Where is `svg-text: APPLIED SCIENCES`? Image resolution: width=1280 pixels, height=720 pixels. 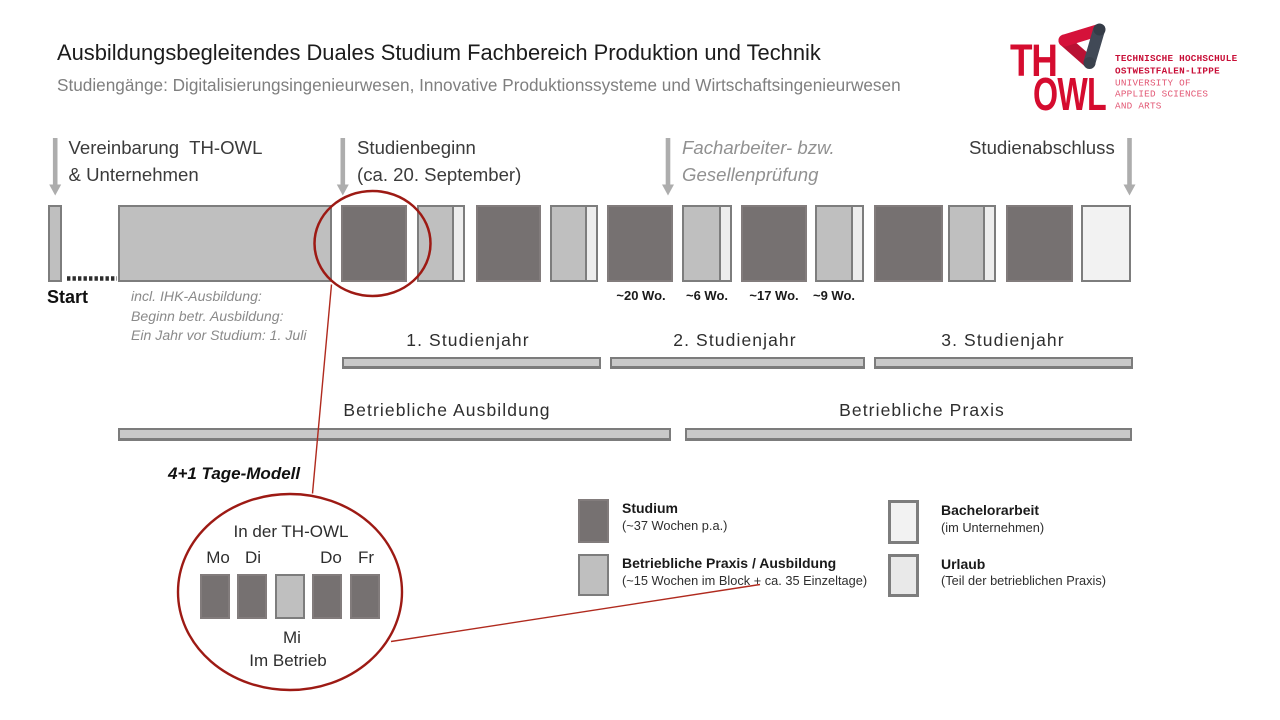 svg-text: APPLIED SCIENCES is located at coordinates (1161, 94).